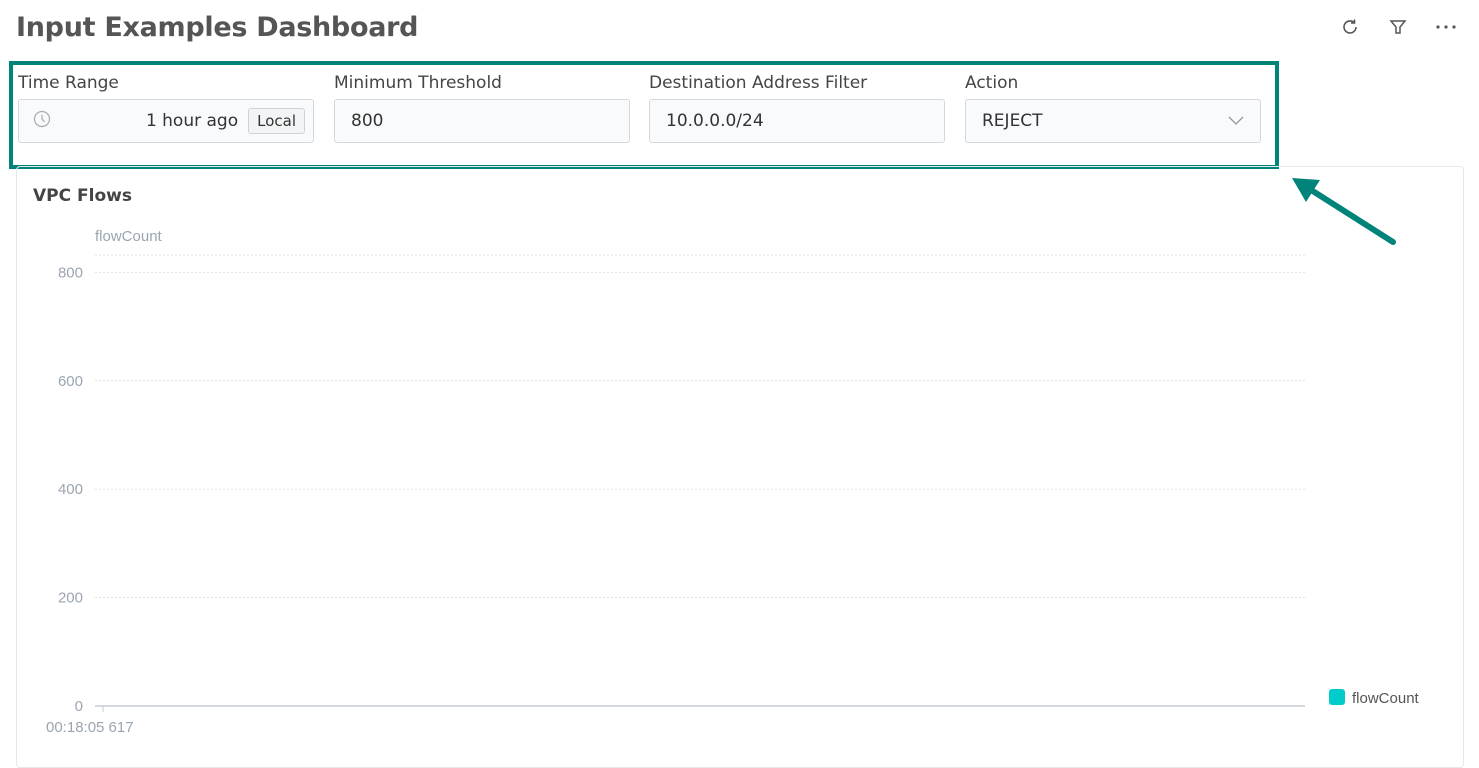 Image resolution: width=1479 pixels, height=768 pixels. I want to click on legend-label: flowCount, so click(1386, 698).